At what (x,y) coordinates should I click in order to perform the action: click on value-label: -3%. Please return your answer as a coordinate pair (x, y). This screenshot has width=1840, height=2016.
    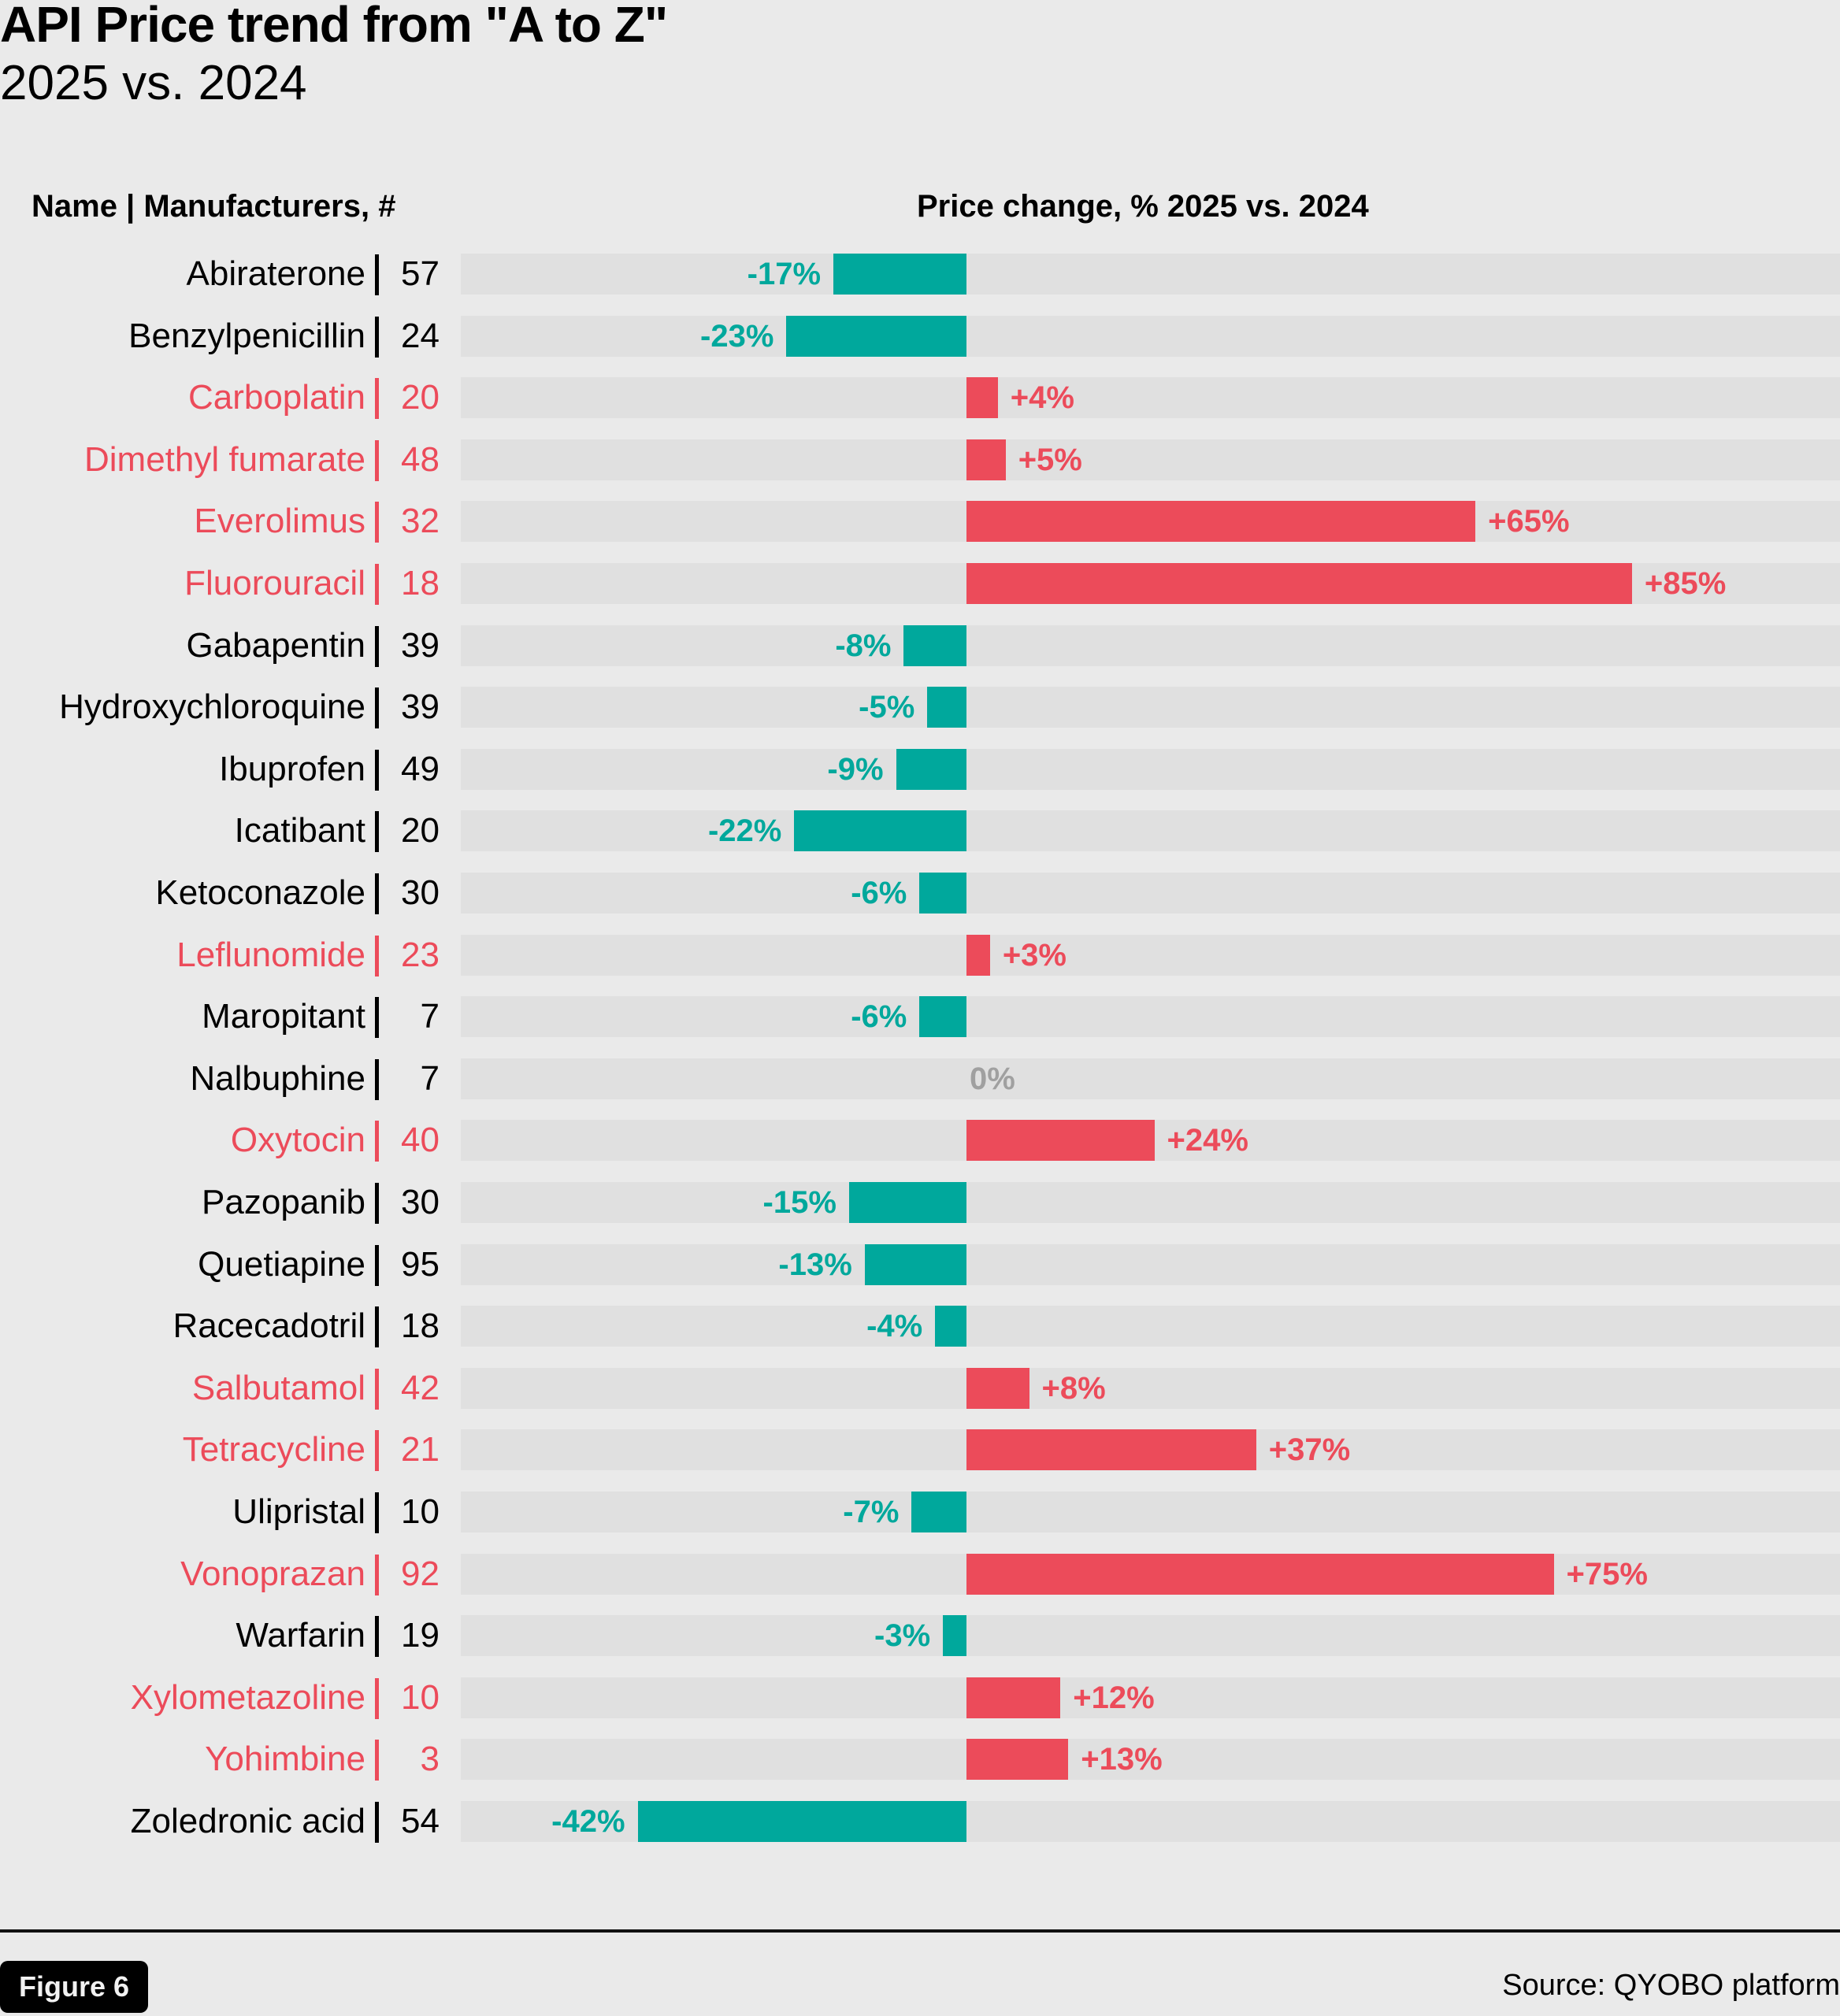
    Looking at the image, I should click on (903, 1636).